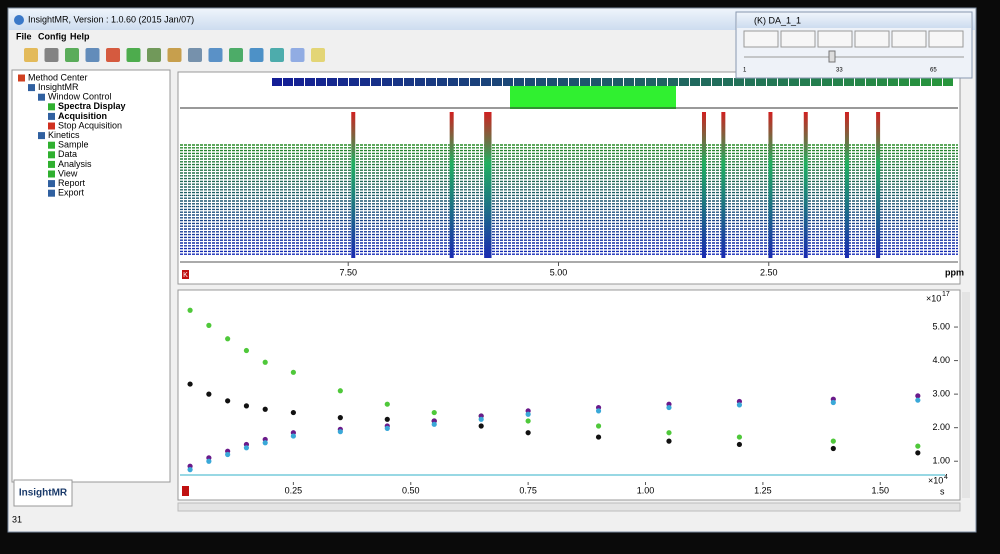  What do you see at coordinates (941, 427) in the screenshot?
I see `y-tick-label: 2.00` at bounding box center [941, 427].